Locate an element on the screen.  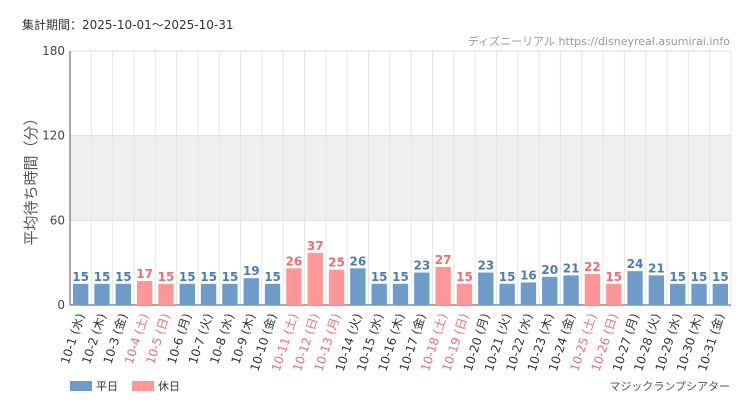
y-axis-label: 平均待ち時間（分） is located at coordinates (31, 177).